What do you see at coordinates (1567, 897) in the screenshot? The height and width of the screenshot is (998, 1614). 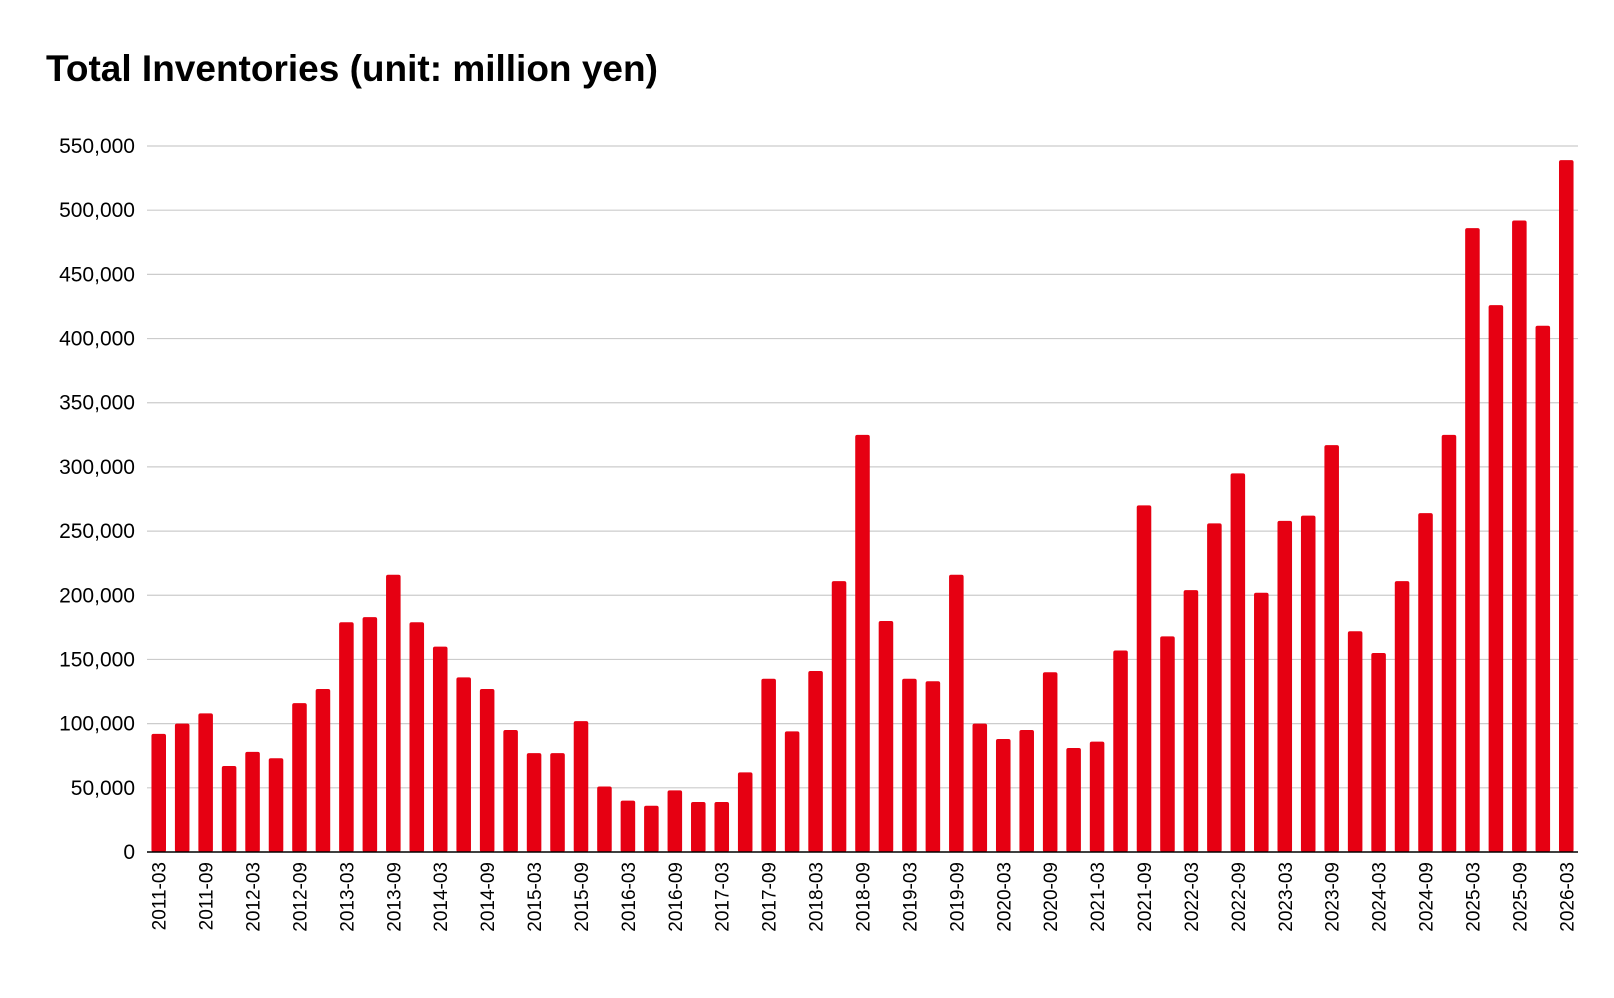 I see `x-tick-label: 2026-03` at bounding box center [1567, 897].